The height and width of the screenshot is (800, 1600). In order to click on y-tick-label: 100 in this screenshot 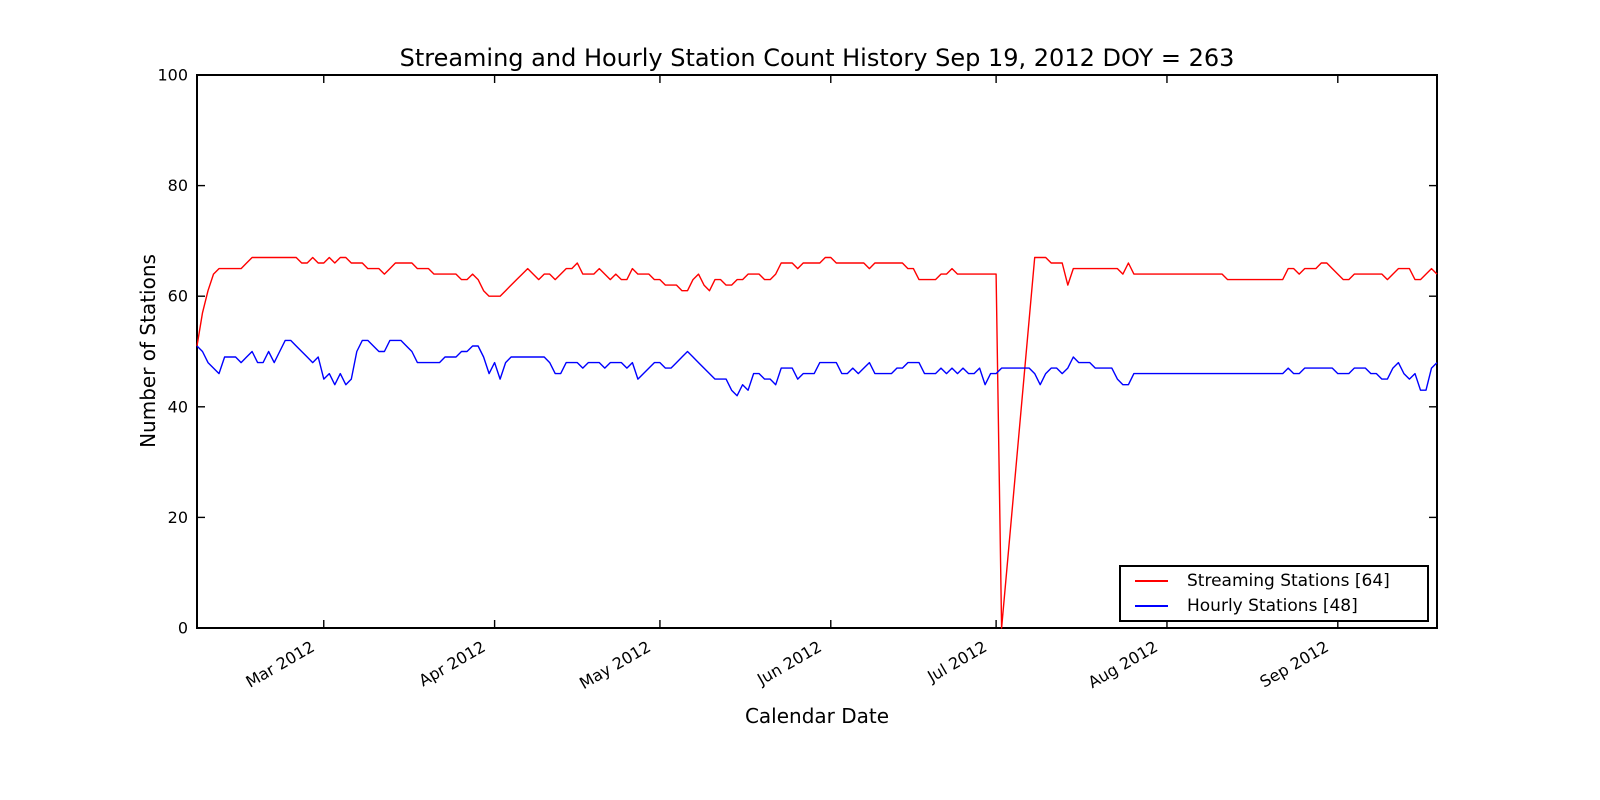, I will do `click(172, 75)`.